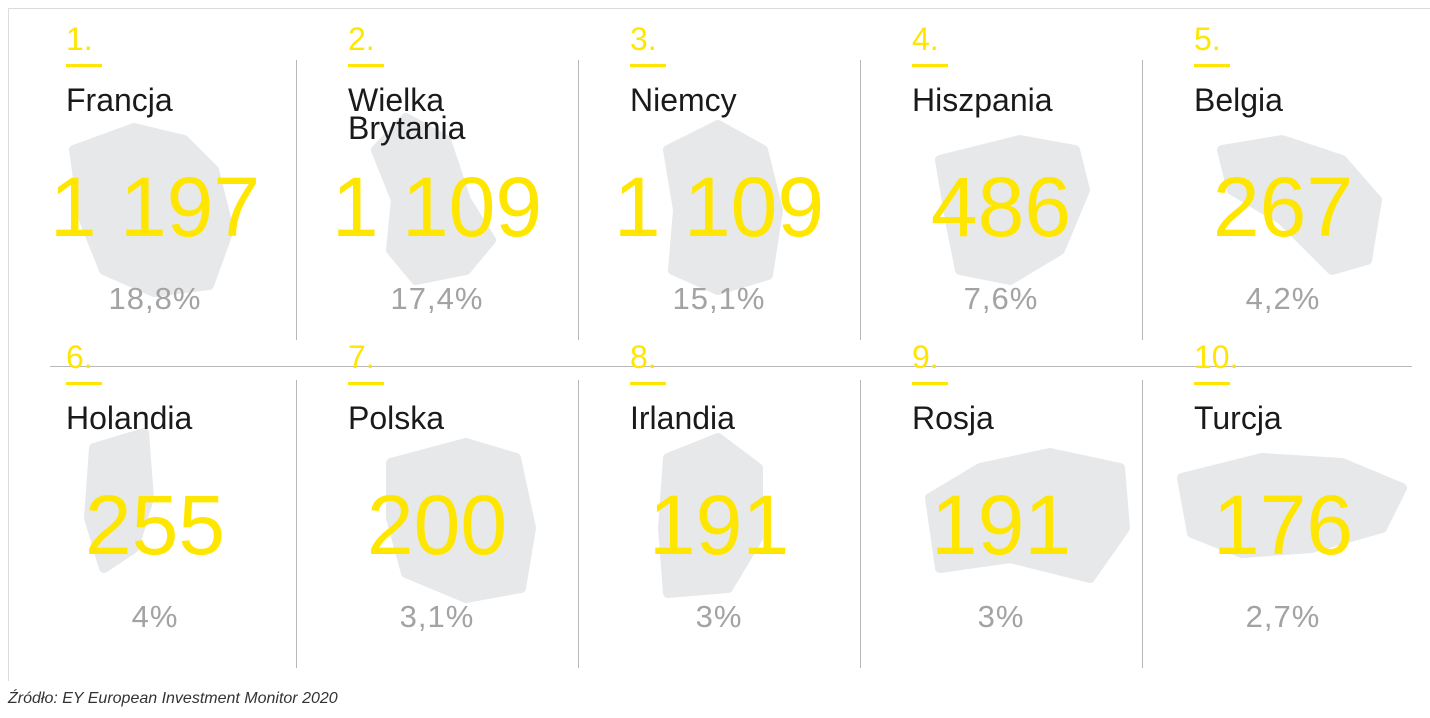  I want to click on rank: 5., so click(1207, 39).